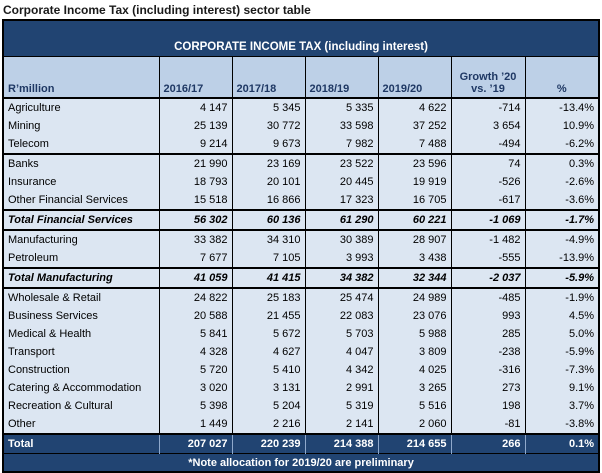 This screenshot has width=602, height=473. Describe the element at coordinates (562, 316) in the screenshot. I see `value-cell: 4.5%` at that location.